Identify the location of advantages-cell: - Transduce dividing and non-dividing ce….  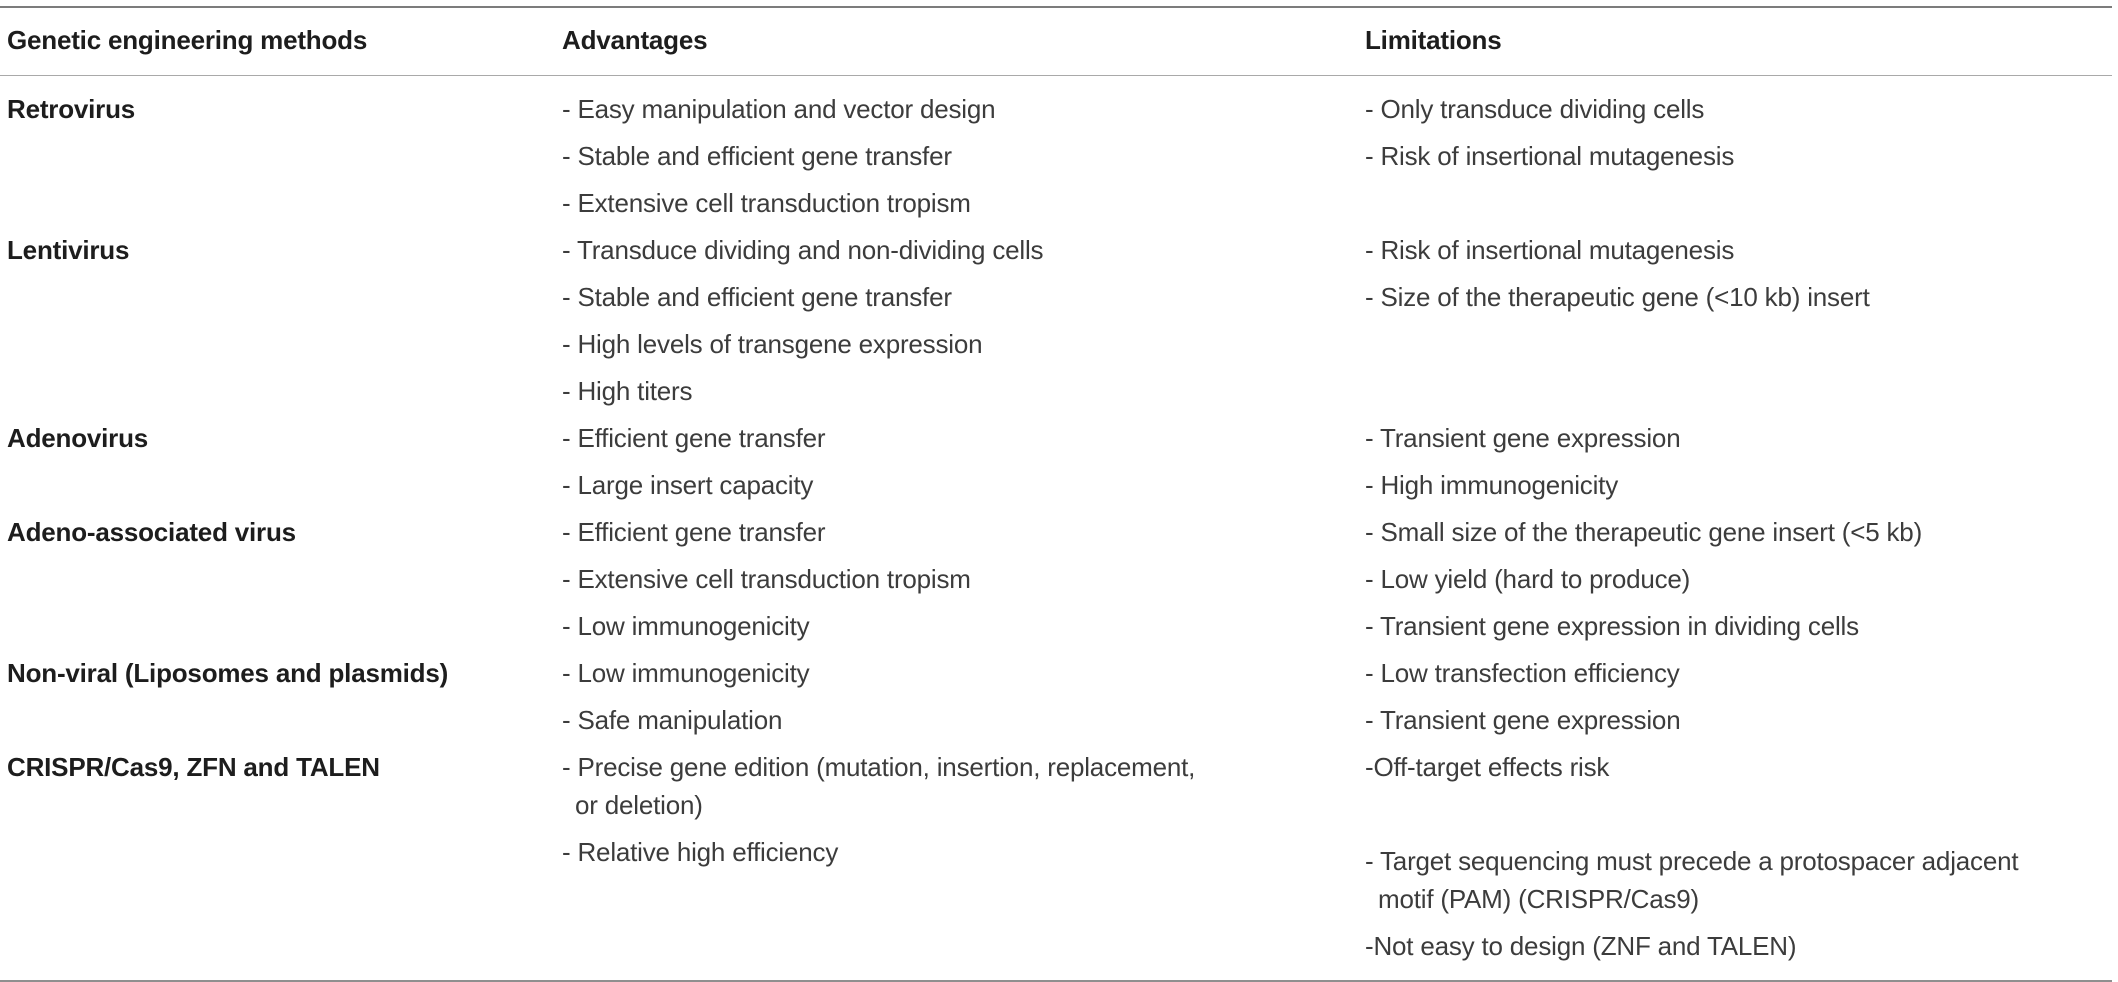
(963, 325).